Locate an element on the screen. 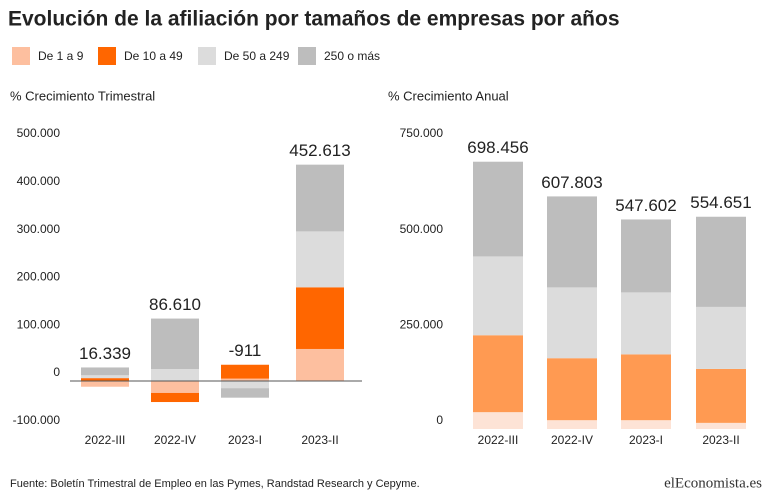  legend-label: De 1 a 9 is located at coordinates (61, 56).